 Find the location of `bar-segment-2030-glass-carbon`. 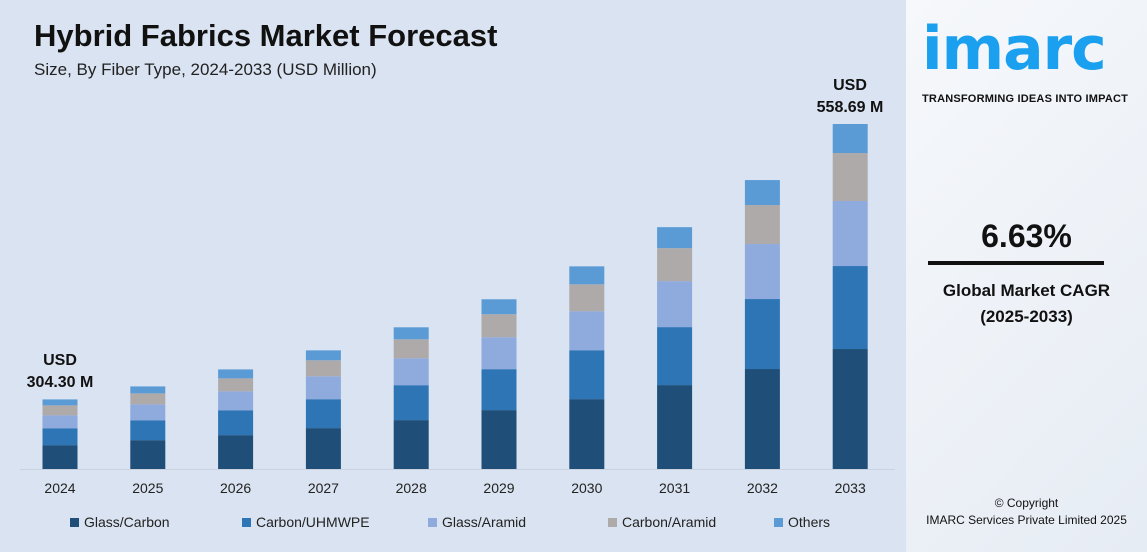

bar-segment-2030-glass-carbon is located at coordinates (587, 434).